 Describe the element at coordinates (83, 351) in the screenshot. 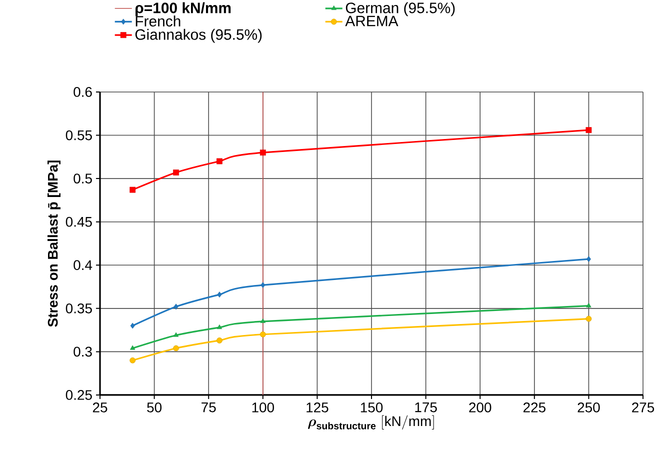

I see `y-tick-label: 0.3` at that location.